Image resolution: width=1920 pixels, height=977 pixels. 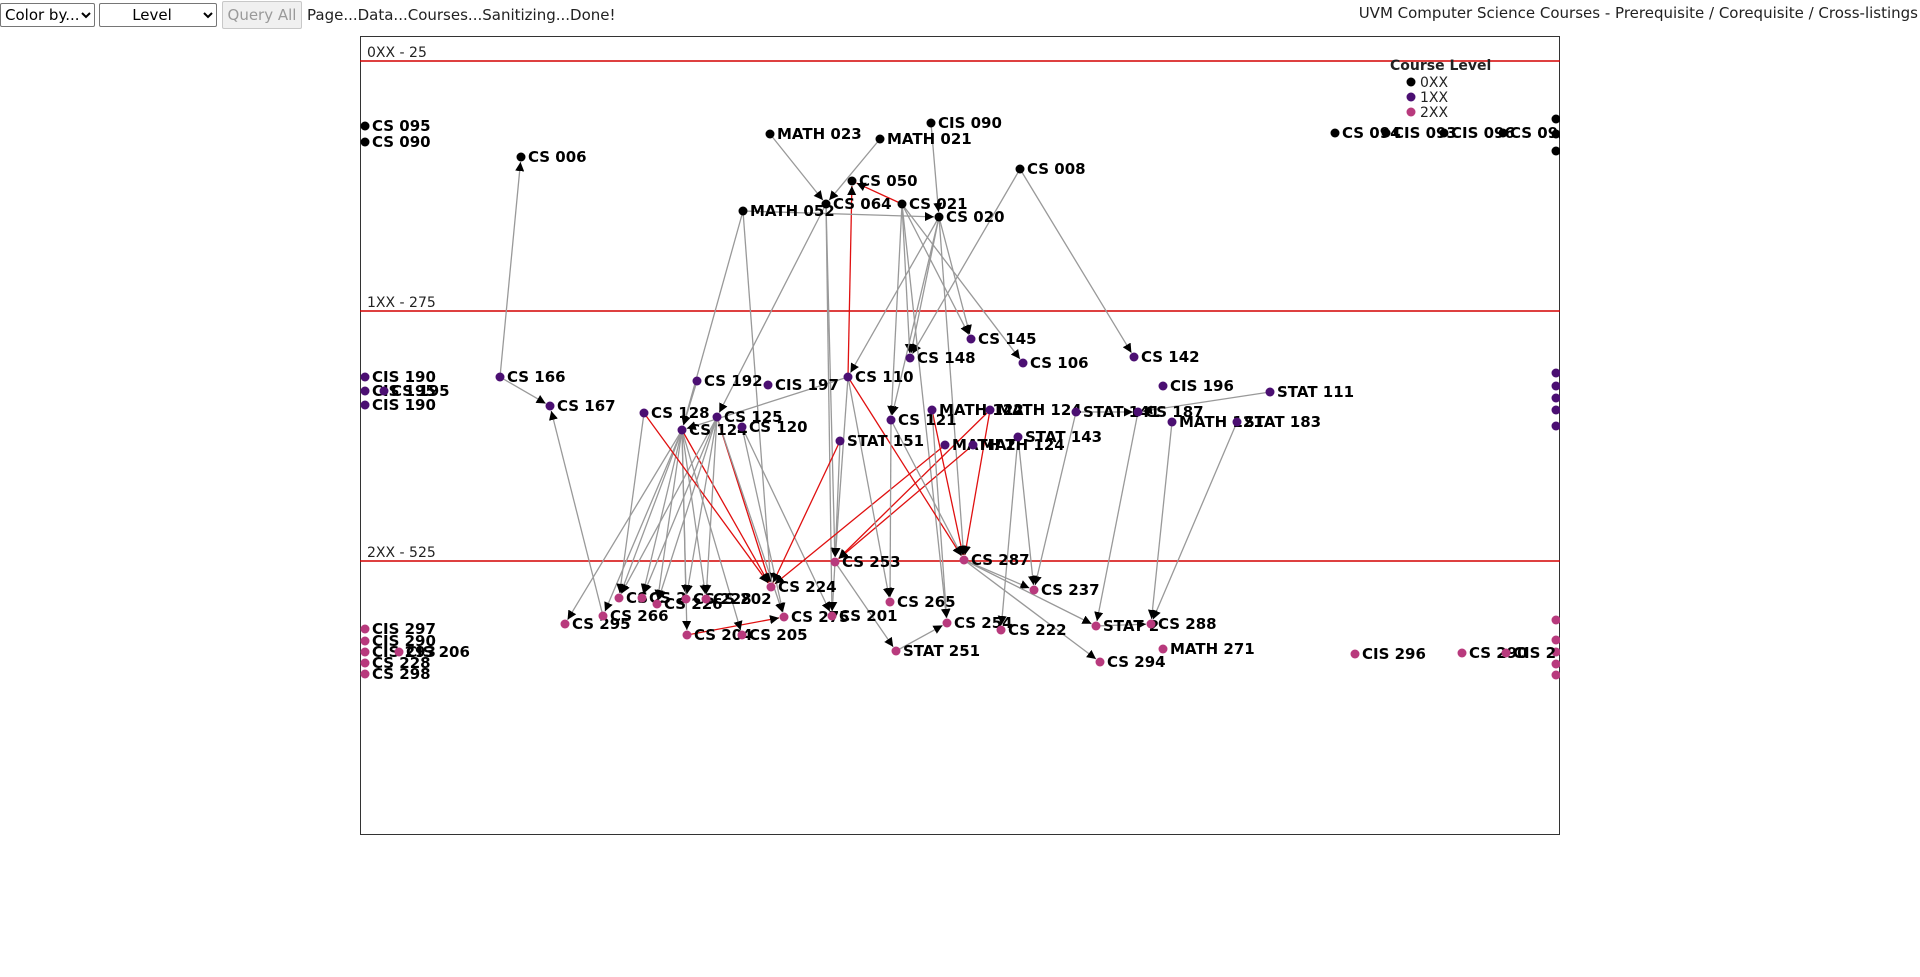 What do you see at coordinates (158, 15) in the screenshot?
I see `level-select: Level` at bounding box center [158, 15].